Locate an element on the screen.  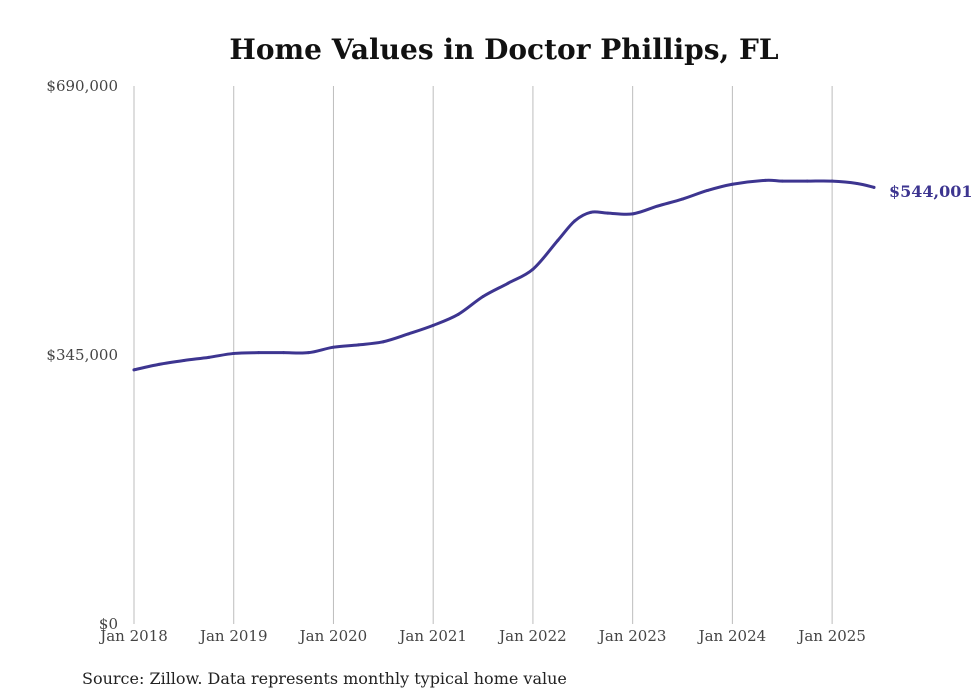
x-tick-label: Jan 2018 is located at coordinates (133, 636).